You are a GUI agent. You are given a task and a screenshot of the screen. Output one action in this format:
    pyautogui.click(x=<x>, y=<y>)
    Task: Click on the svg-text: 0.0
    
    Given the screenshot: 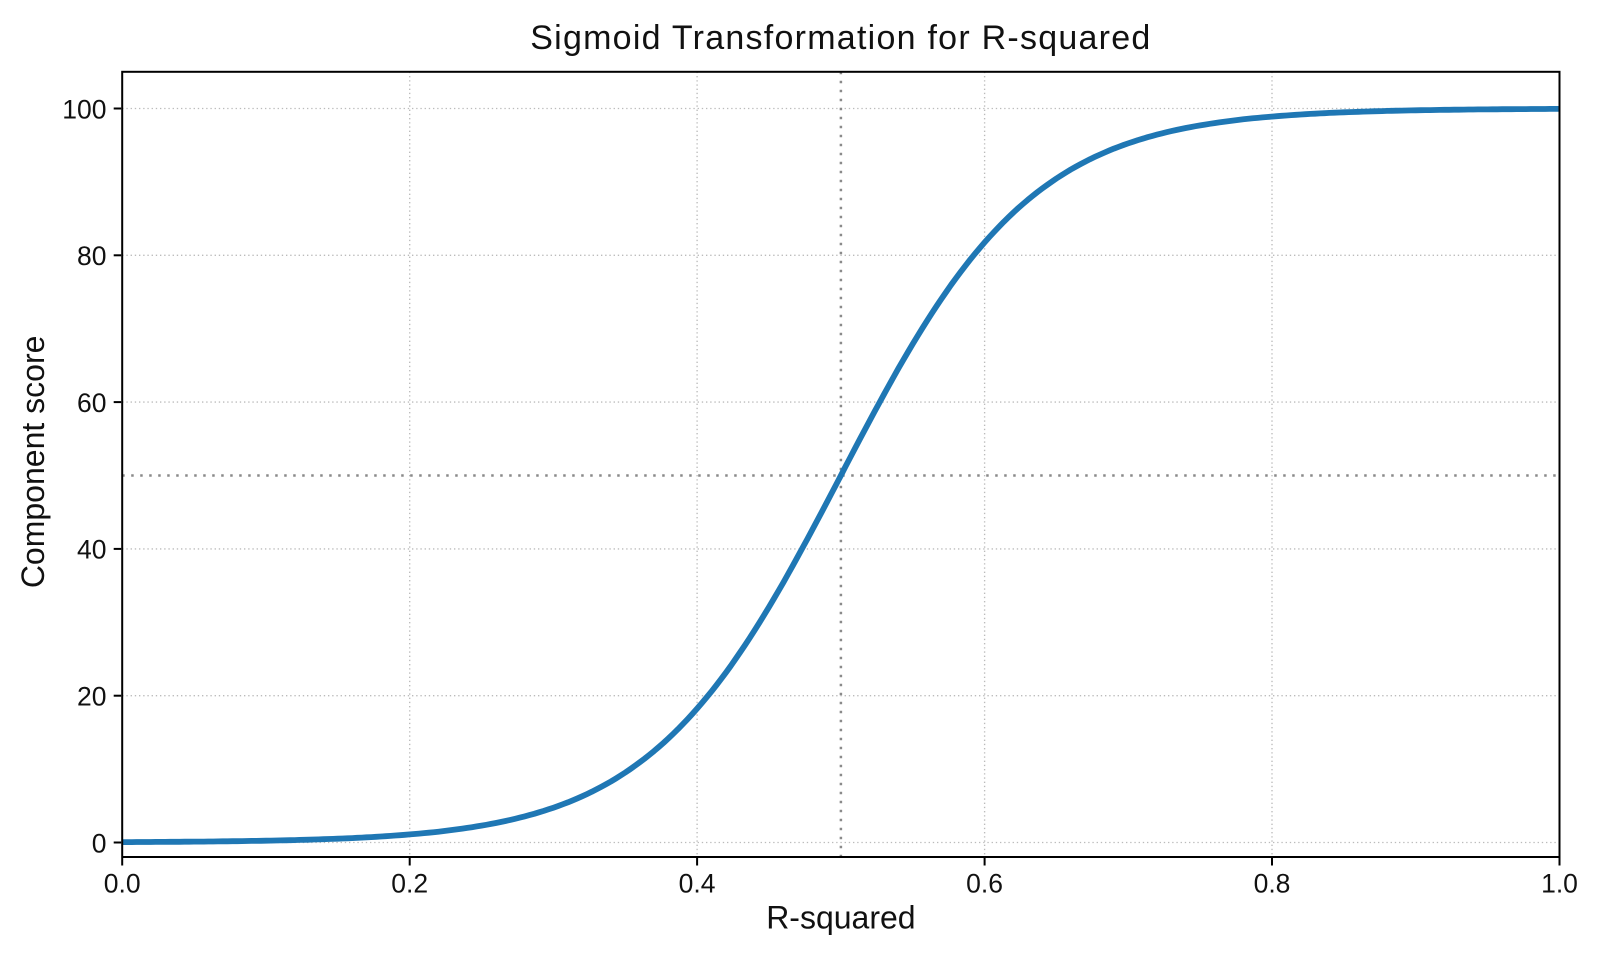 What is the action you would take?
    pyautogui.click(x=122, y=883)
    